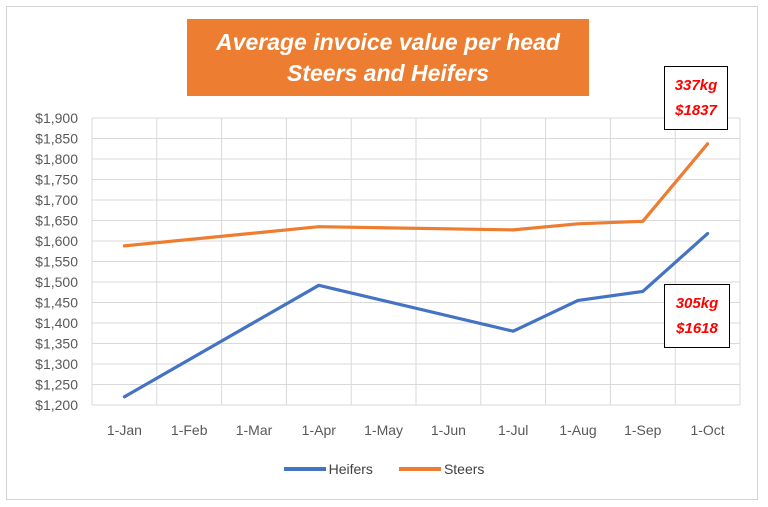  Describe the element at coordinates (707, 430) in the screenshot. I see `x-tick-label-1-Oct: 1-Oct` at that location.